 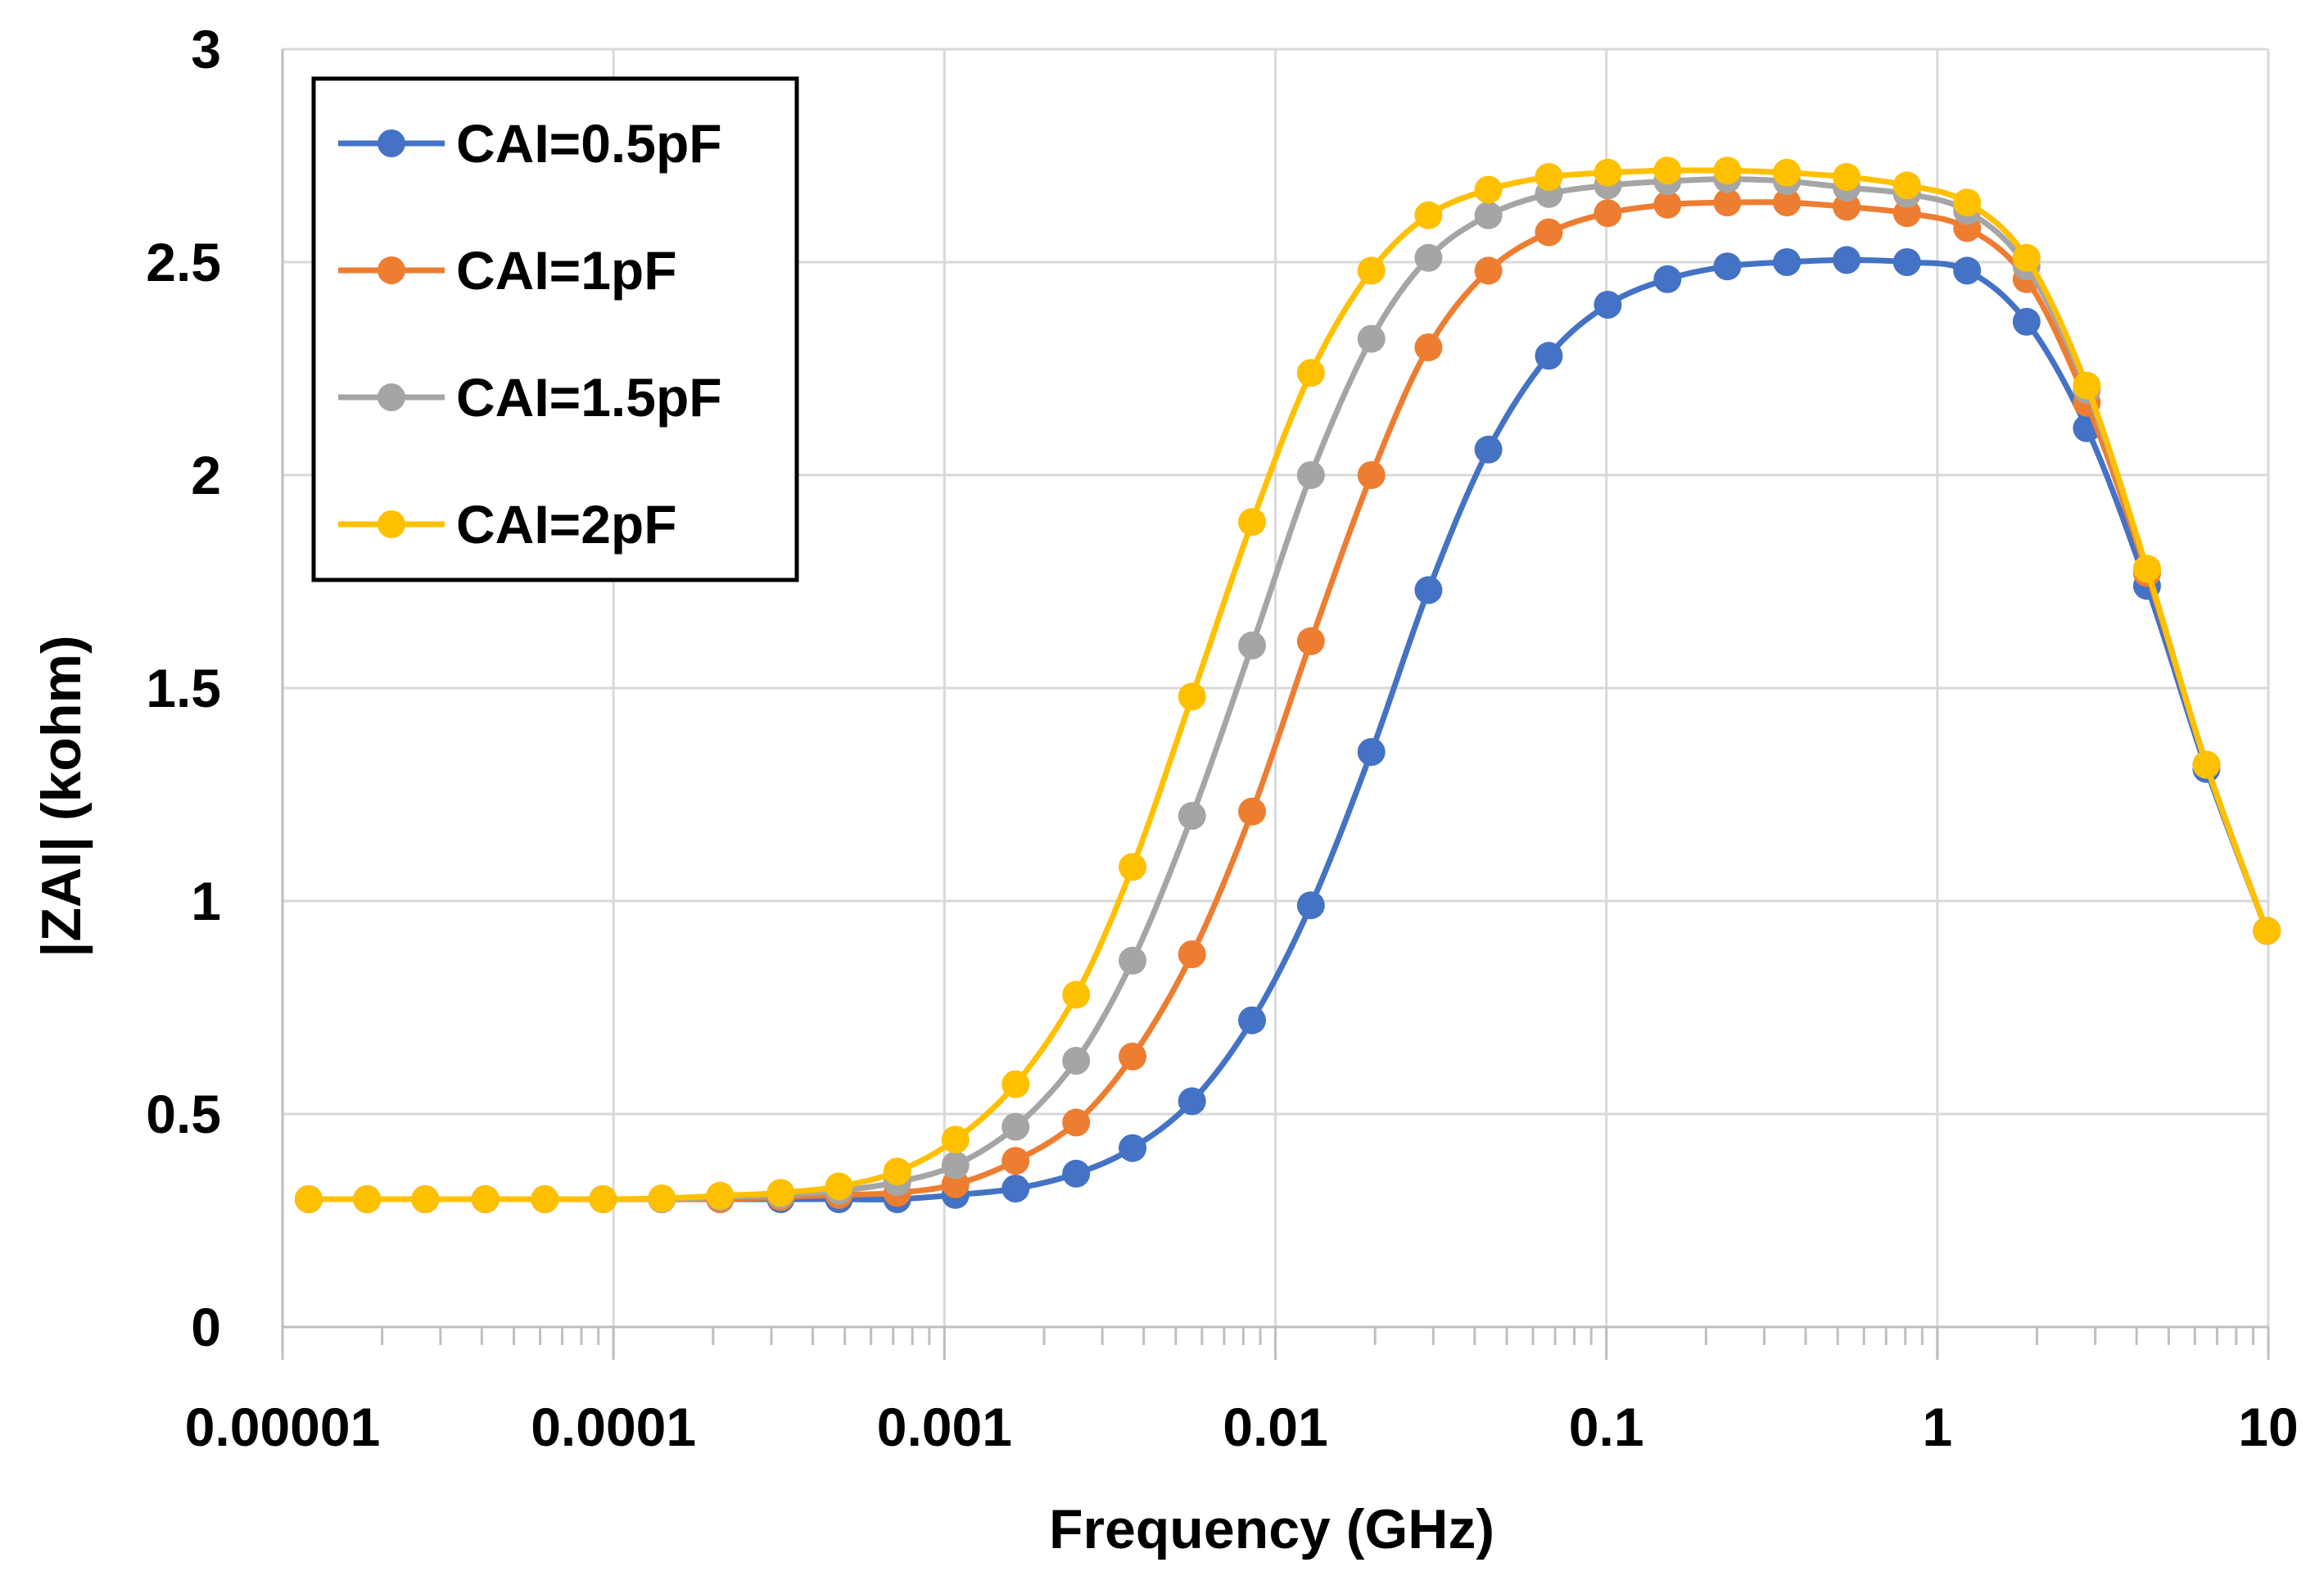 I want to click on y-tick-label: 1, so click(x=206, y=901).